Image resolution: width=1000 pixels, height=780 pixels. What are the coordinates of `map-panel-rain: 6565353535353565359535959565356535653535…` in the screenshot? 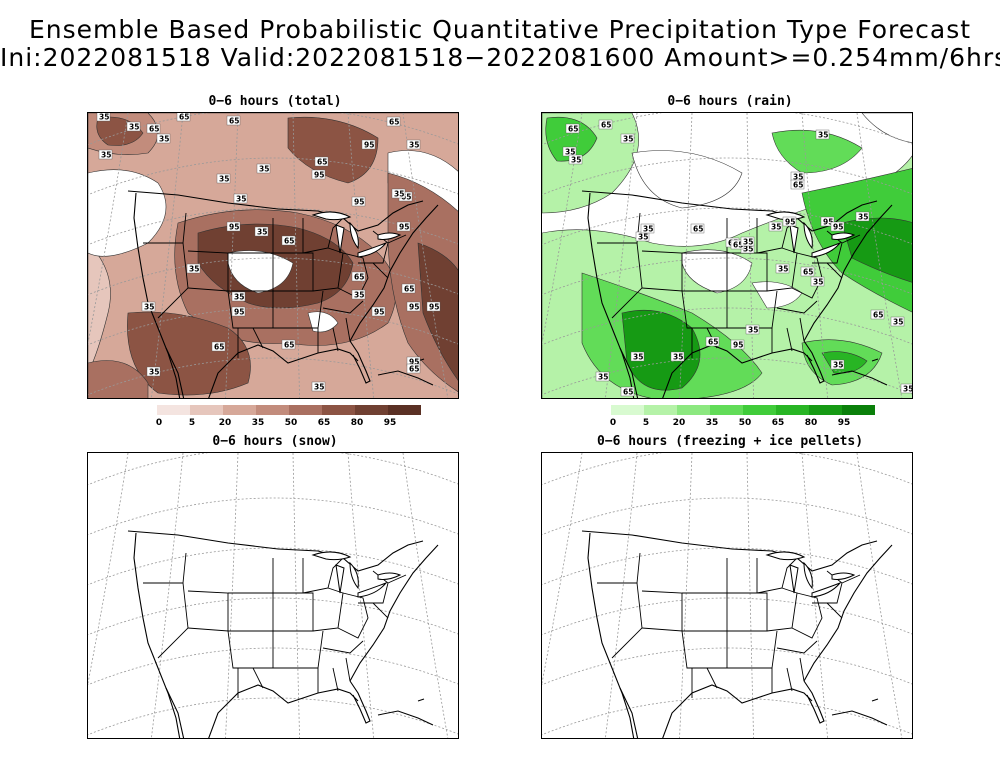 It's located at (727, 255).